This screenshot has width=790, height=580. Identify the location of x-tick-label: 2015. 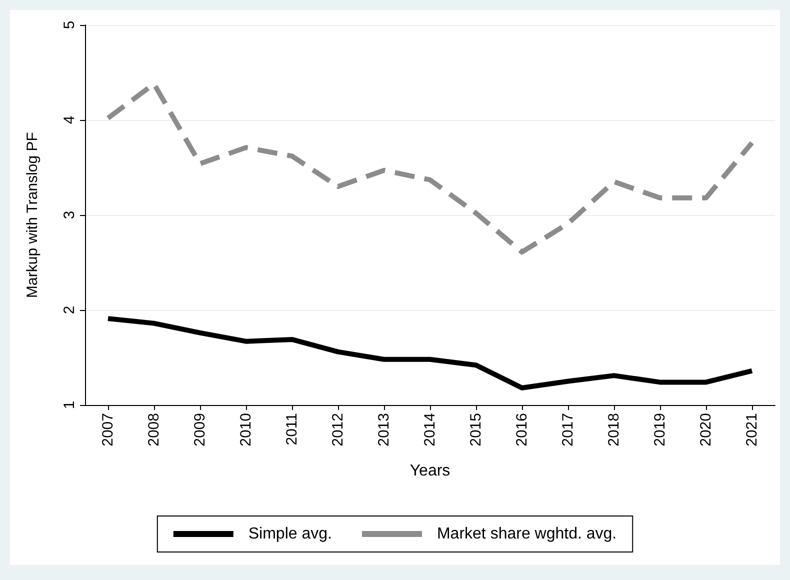
(476, 429).